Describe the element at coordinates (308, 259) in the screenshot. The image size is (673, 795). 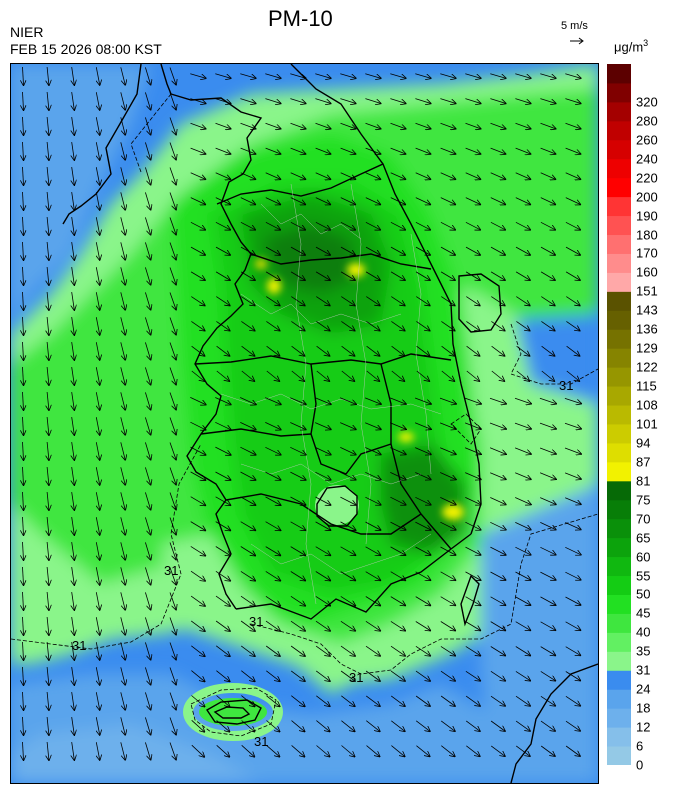
I see `field-darkest-green` at that location.